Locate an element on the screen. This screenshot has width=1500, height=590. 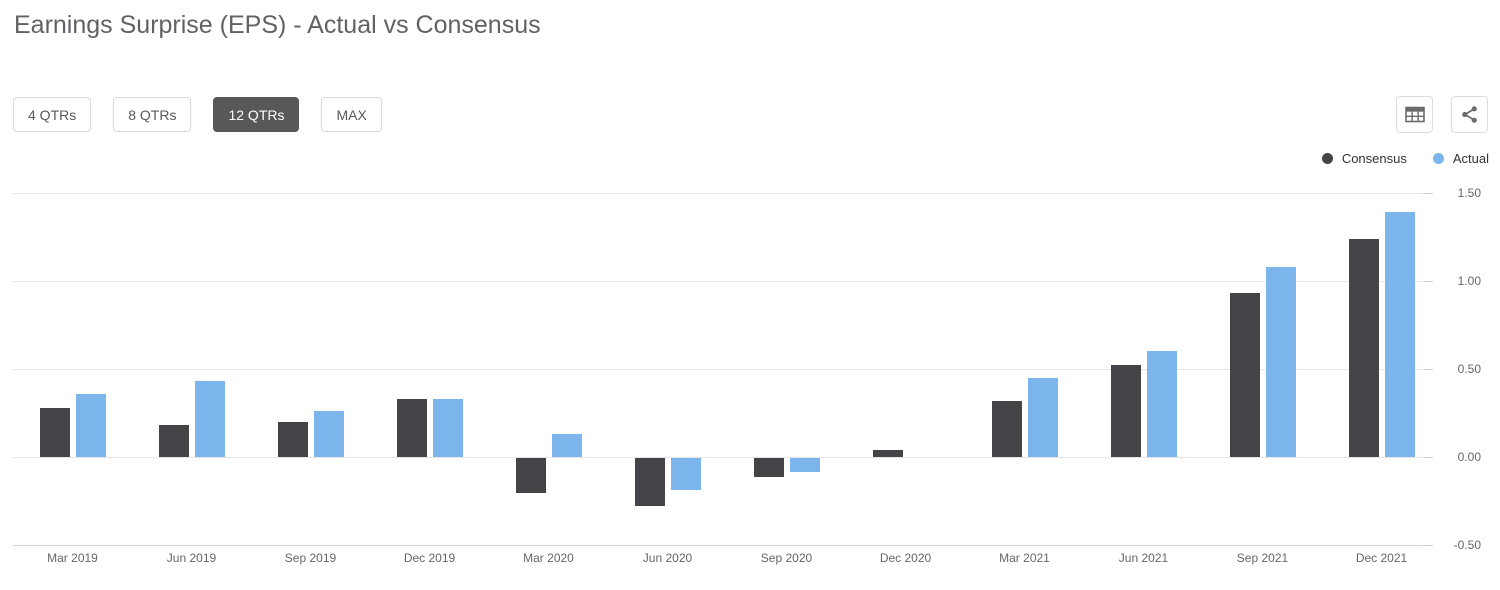
toolbar-icon-group is located at coordinates (1442, 114).